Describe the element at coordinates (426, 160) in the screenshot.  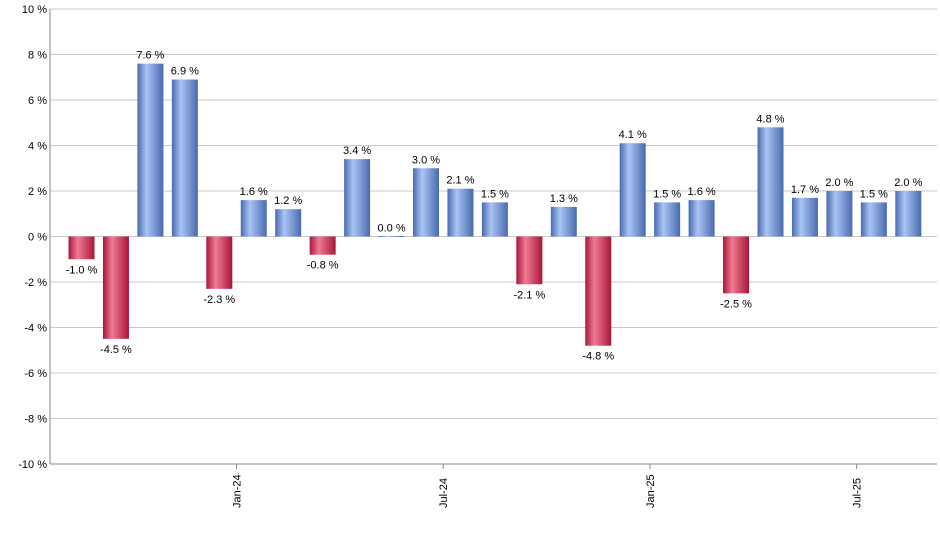
I see `bar-data-label: 3.0 %` at that location.